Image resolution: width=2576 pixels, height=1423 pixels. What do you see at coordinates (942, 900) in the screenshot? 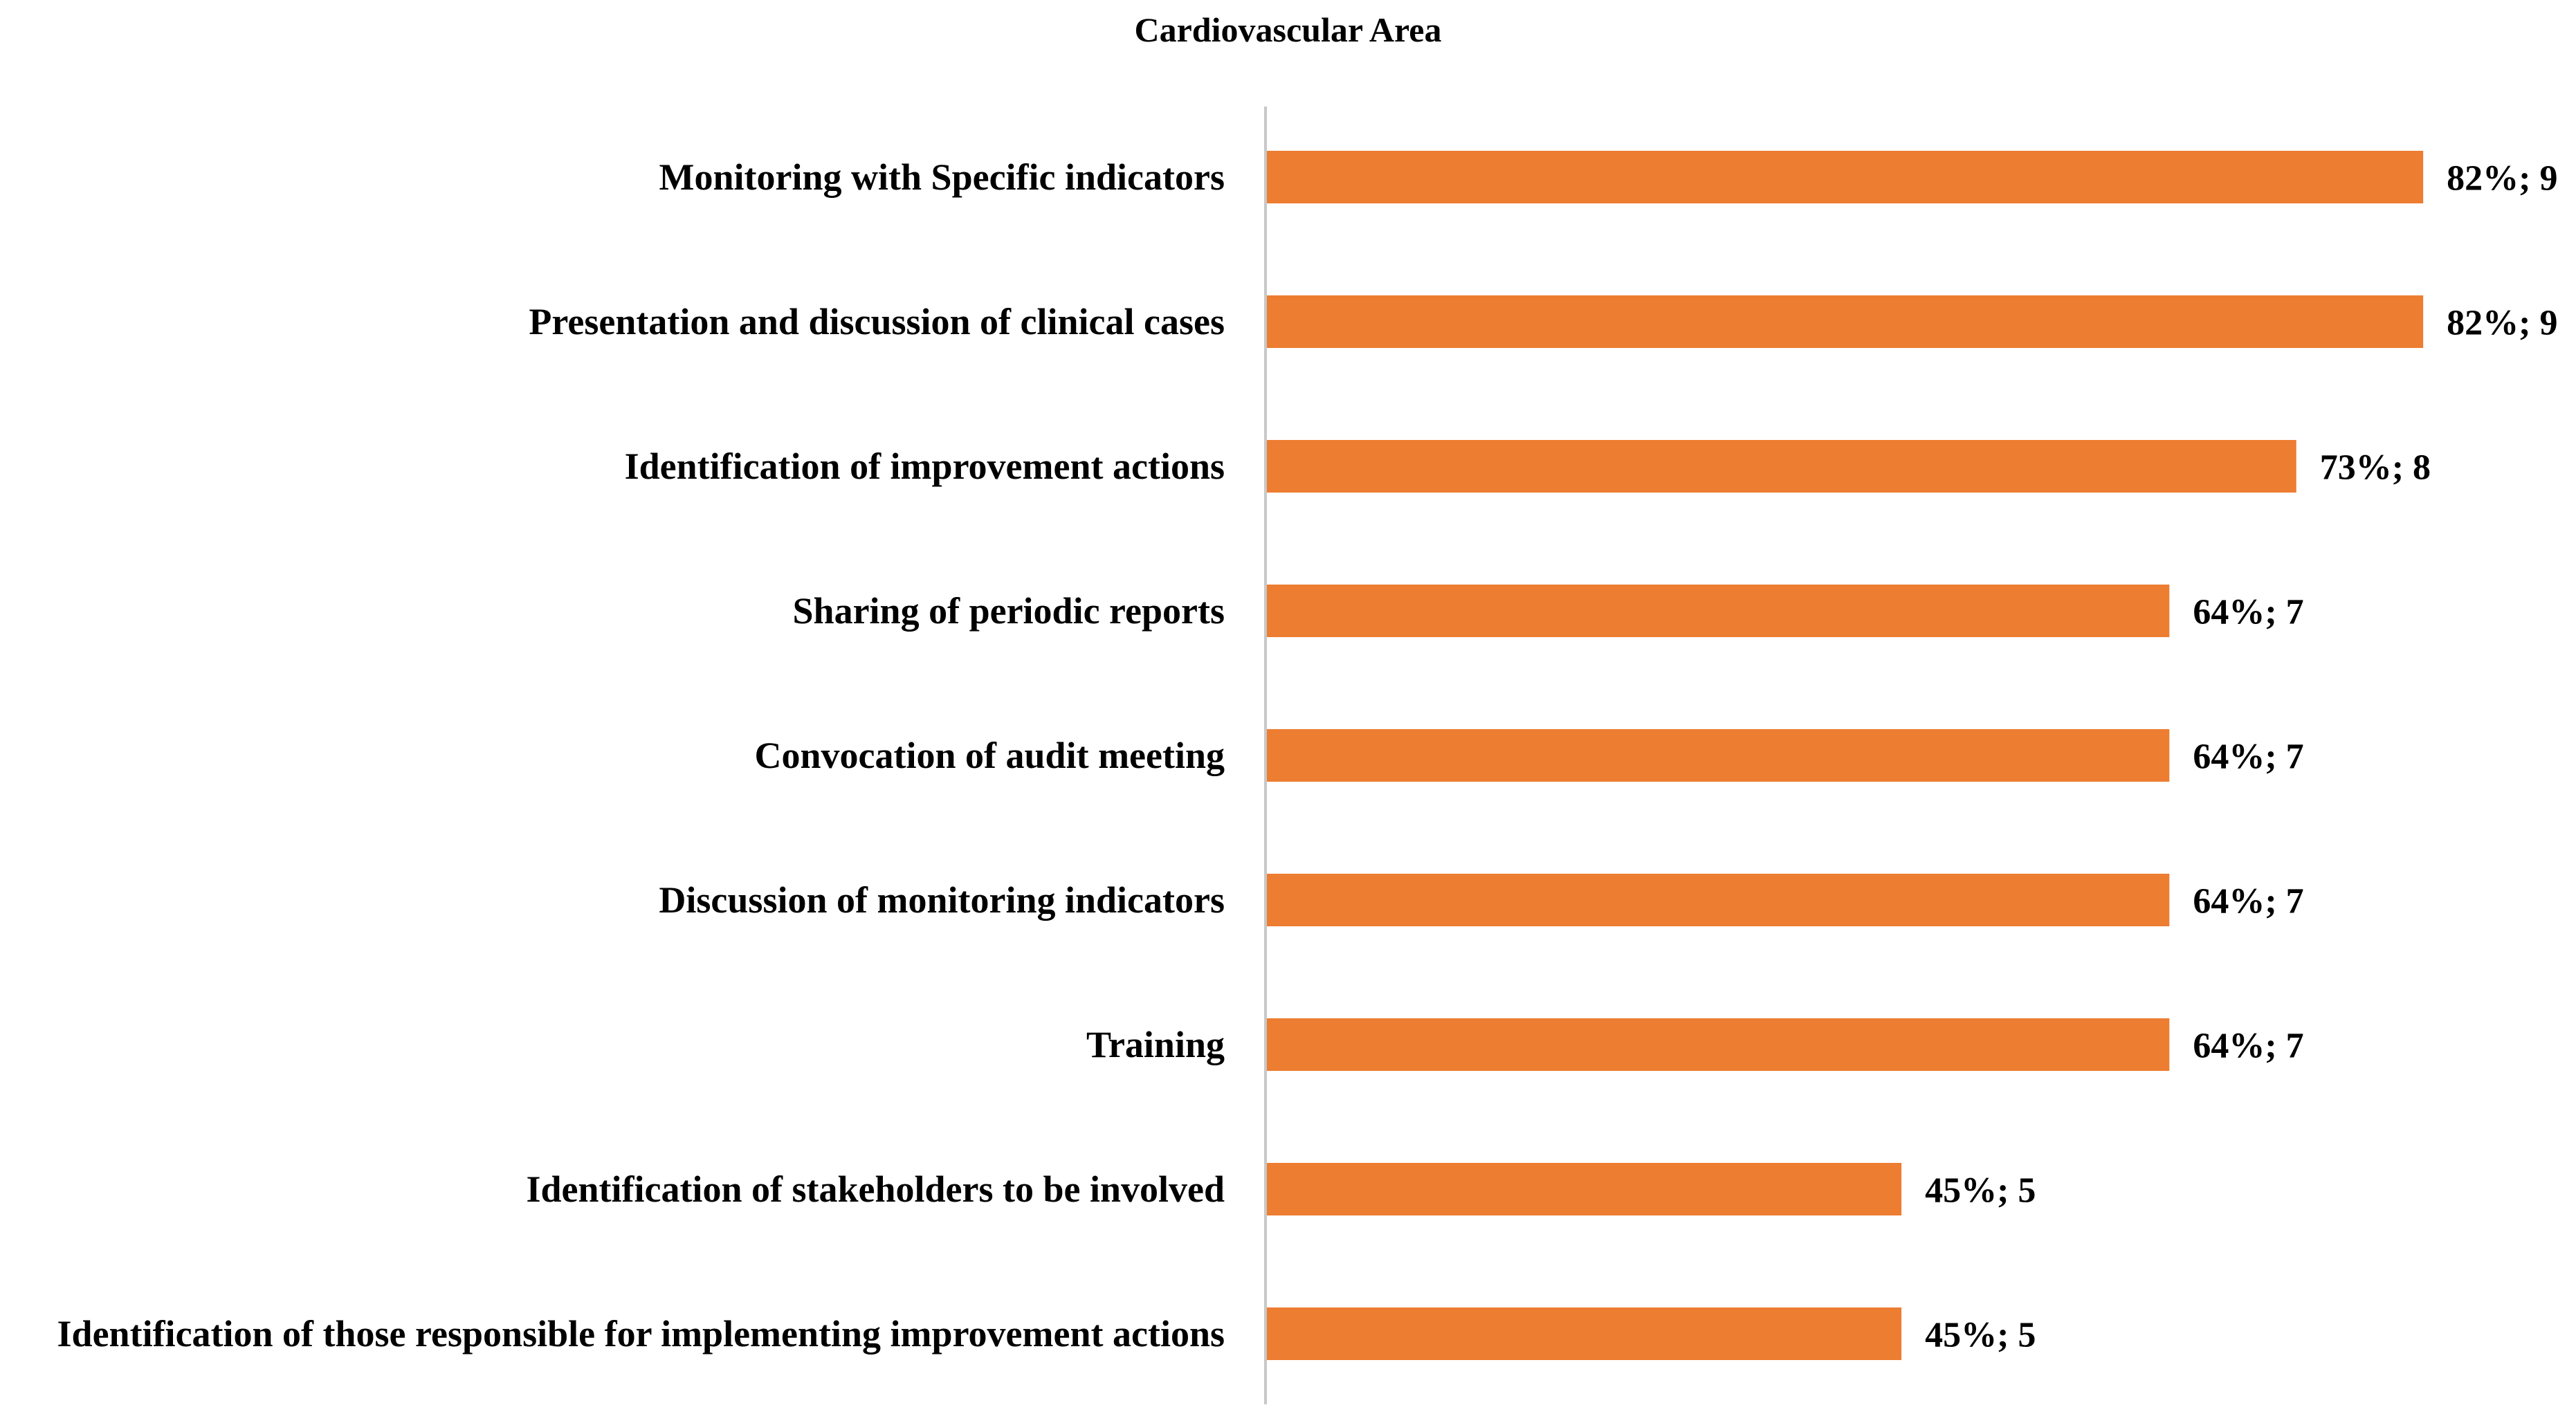
I see `category-label: Discussion of monitoring indicators` at bounding box center [942, 900].